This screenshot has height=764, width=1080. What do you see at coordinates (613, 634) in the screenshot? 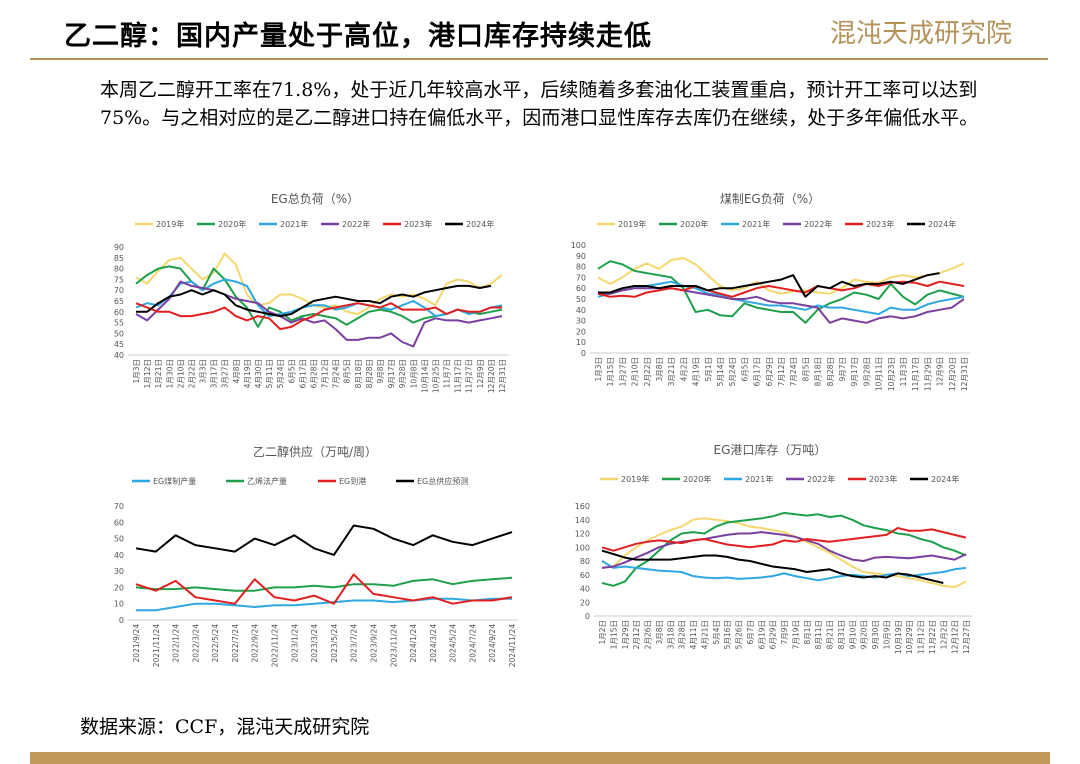
I see `x-tick-label: 1月15日` at bounding box center [613, 634].